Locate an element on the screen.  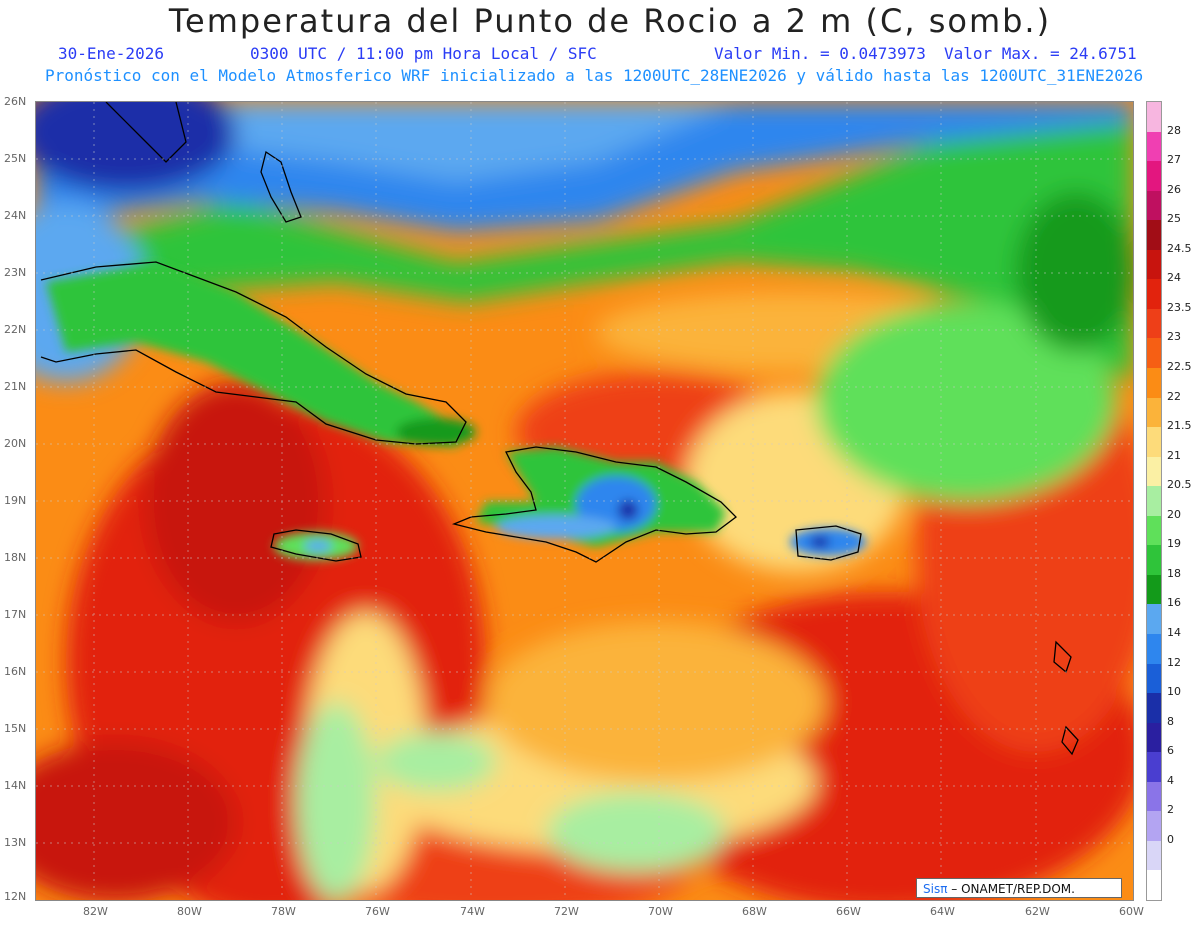
colorbar is located at coordinates (1154, 501).